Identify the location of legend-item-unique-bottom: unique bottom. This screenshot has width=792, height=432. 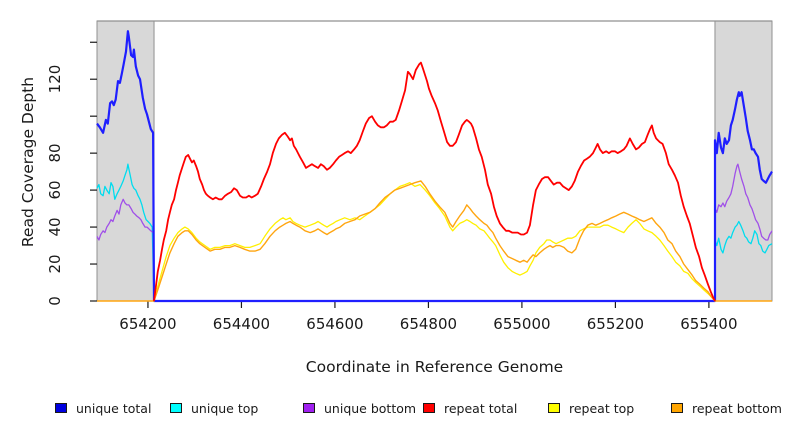
(359, 408).